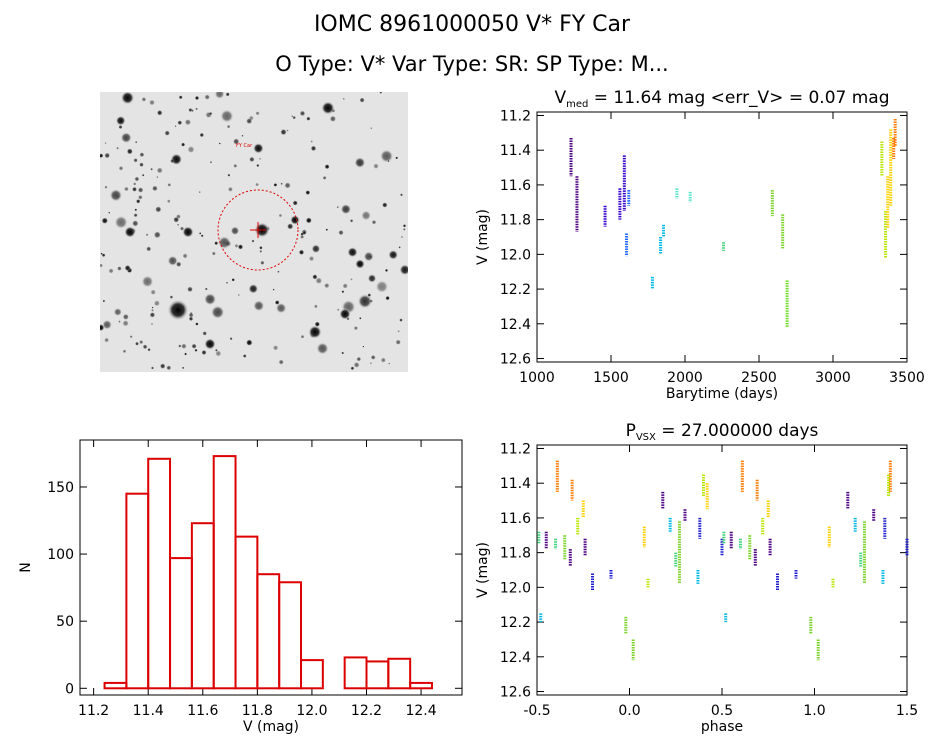 The height and width of the screenshot is (747, 944). Describe the element at coordinates (515, 484) in the screenshot. I see `phased-ytick-label: 11.4` at that location.